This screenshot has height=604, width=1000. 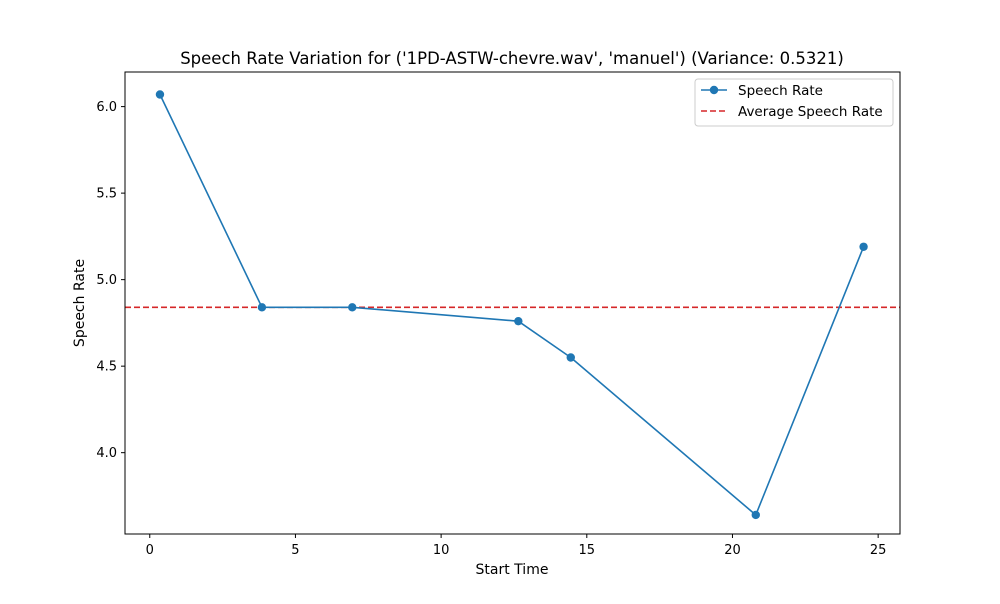 I want to click on x-axis-label: Start Time, so click(x=512, y=570).